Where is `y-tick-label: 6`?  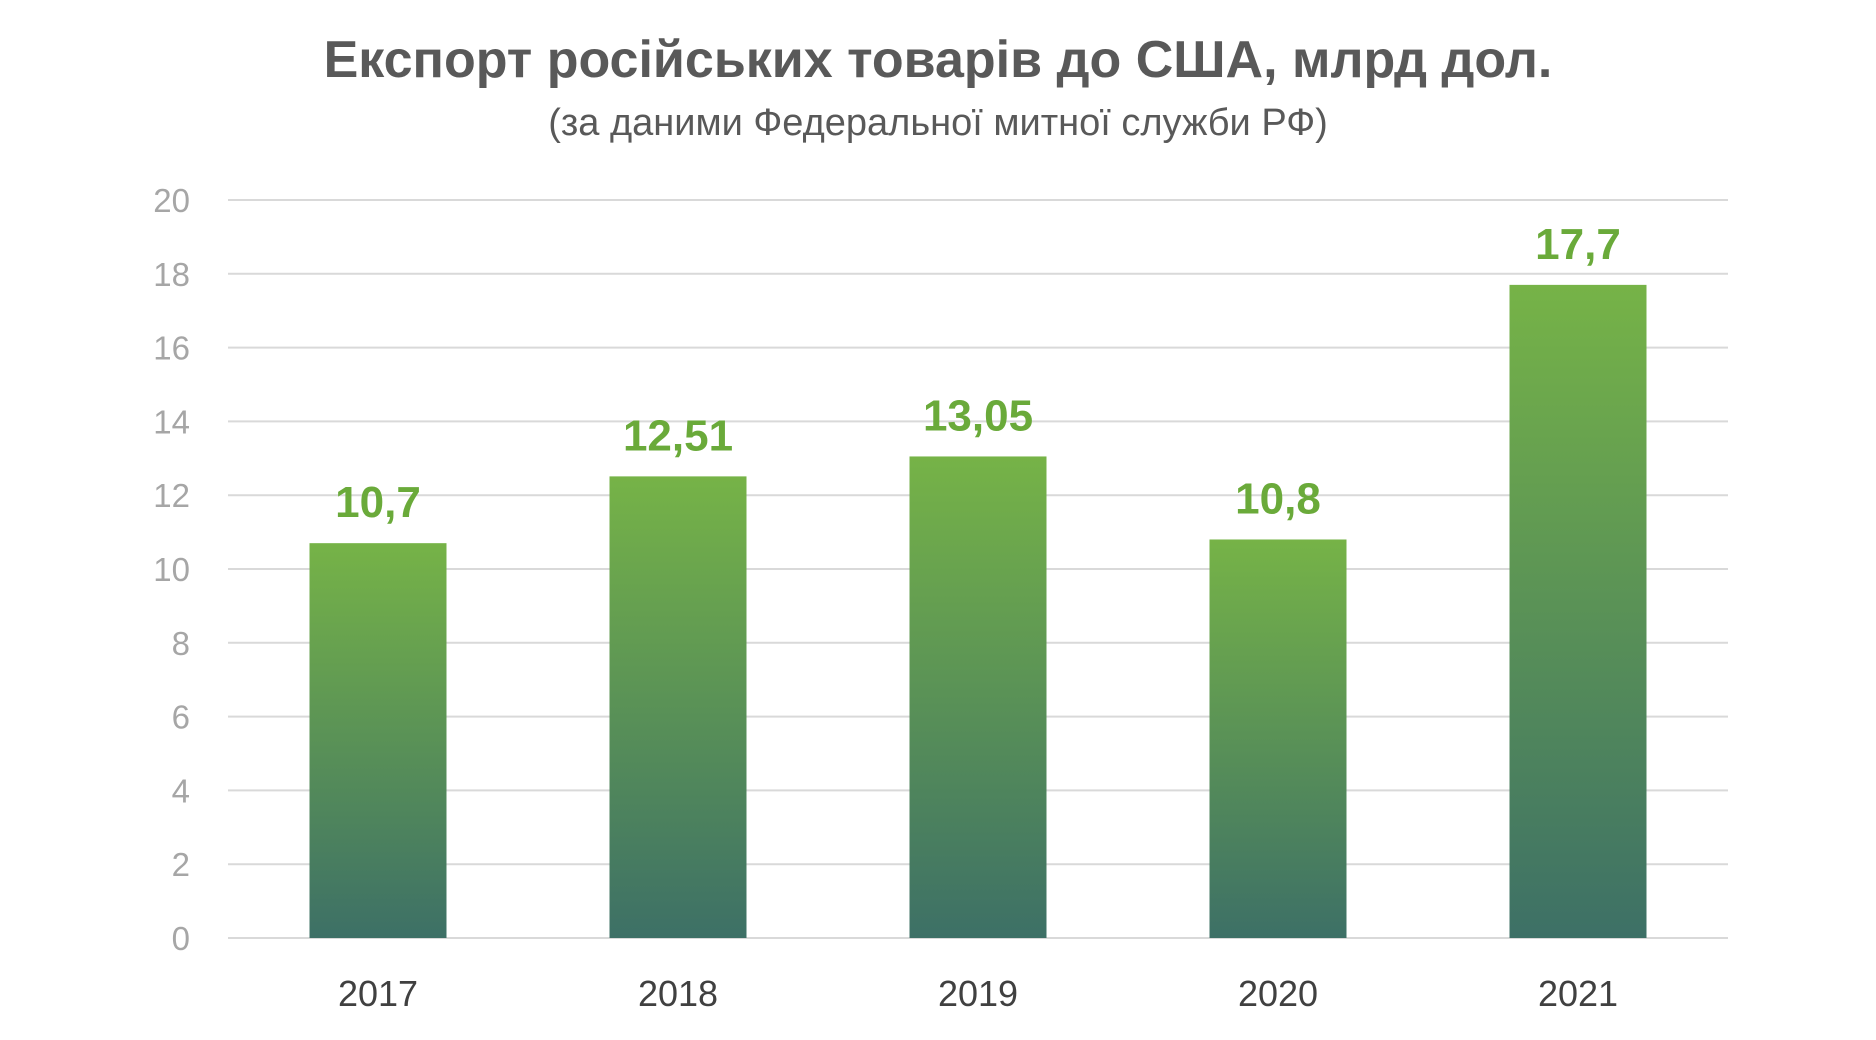 y-tick-label: 6 is located at coordinates (181, 717).